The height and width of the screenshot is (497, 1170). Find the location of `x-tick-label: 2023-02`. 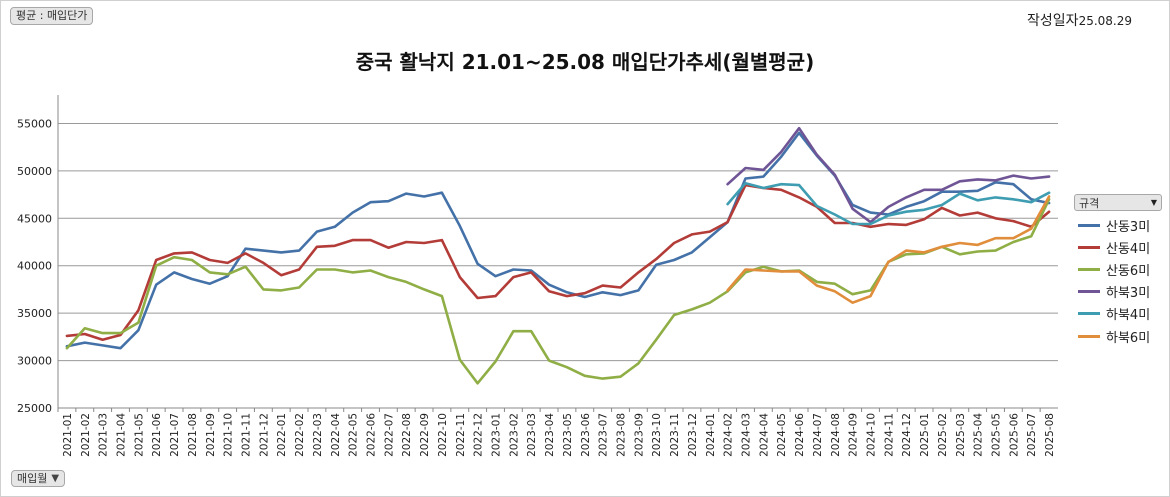

x-tick-label: 2023-02 is located at coordinates (514, 435).